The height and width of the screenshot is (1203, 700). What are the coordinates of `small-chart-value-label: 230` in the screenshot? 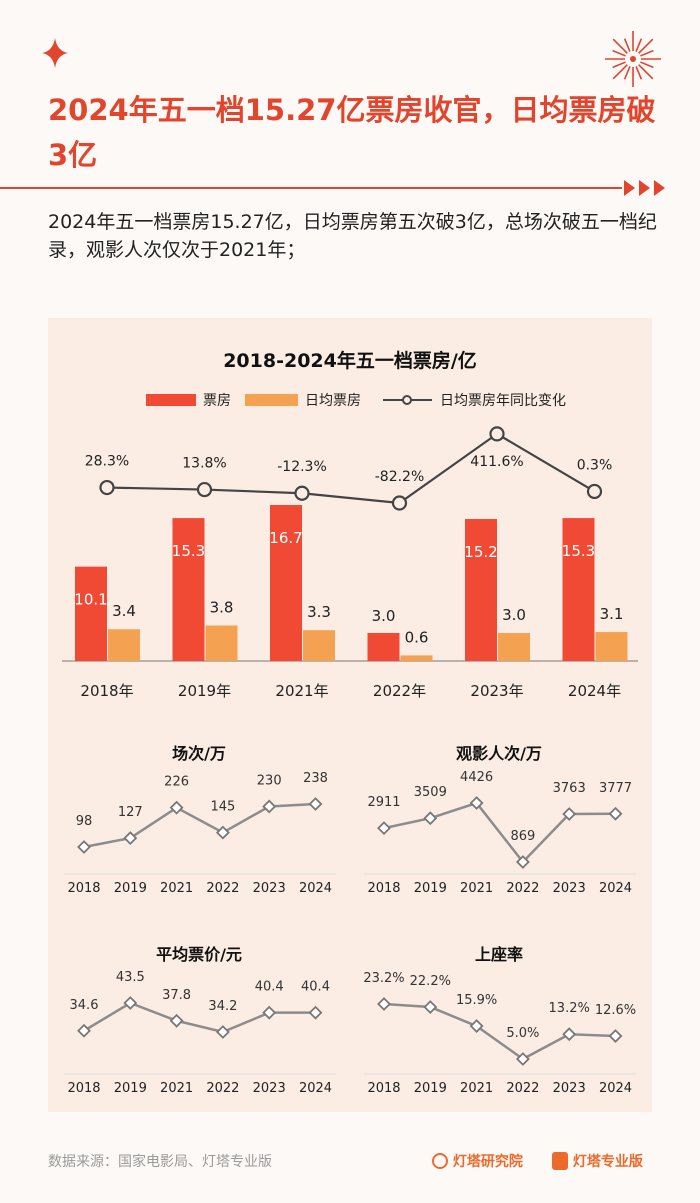 It's located at (269, 780).